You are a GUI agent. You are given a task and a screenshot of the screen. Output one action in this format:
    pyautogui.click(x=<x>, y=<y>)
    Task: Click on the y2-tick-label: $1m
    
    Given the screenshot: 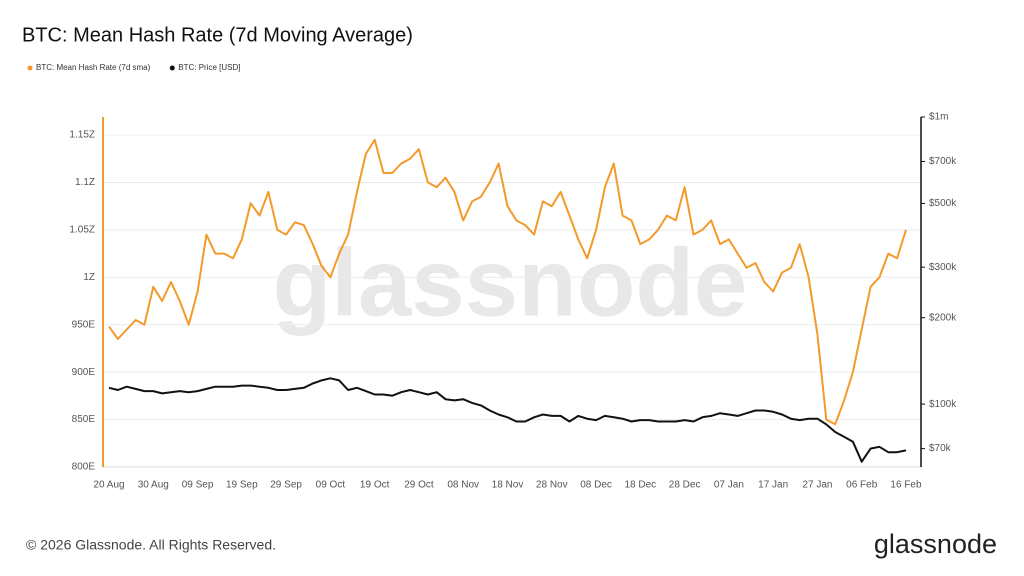 What is the action you would take?
    pyautogui.click(x=938, y=117)
    